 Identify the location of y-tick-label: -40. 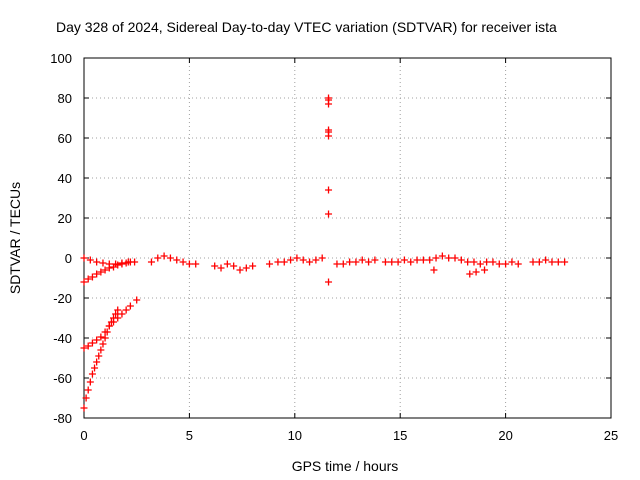
(62, 338).